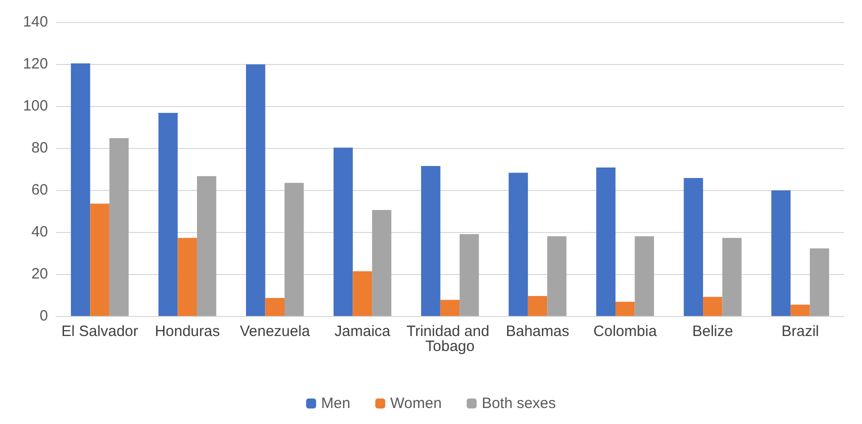 The height and width of the screenshot is (424, 862). I want to click on x-tick-label: Brazil, so click(800, 331).